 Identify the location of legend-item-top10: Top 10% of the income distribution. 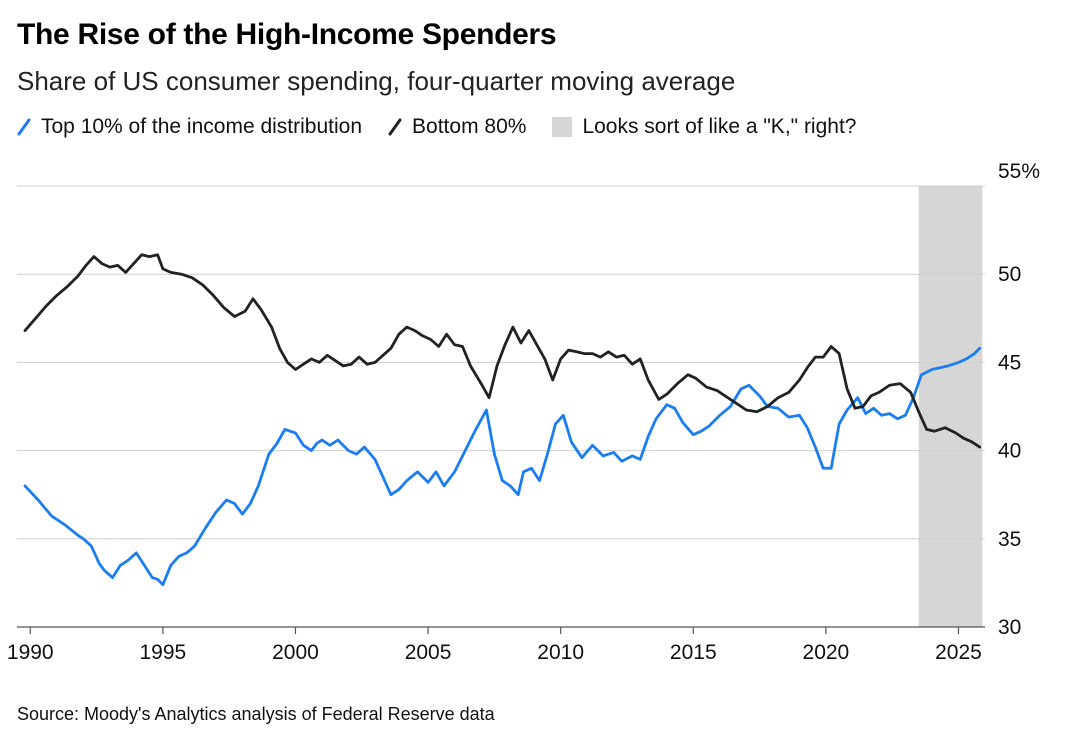
(189, 127).